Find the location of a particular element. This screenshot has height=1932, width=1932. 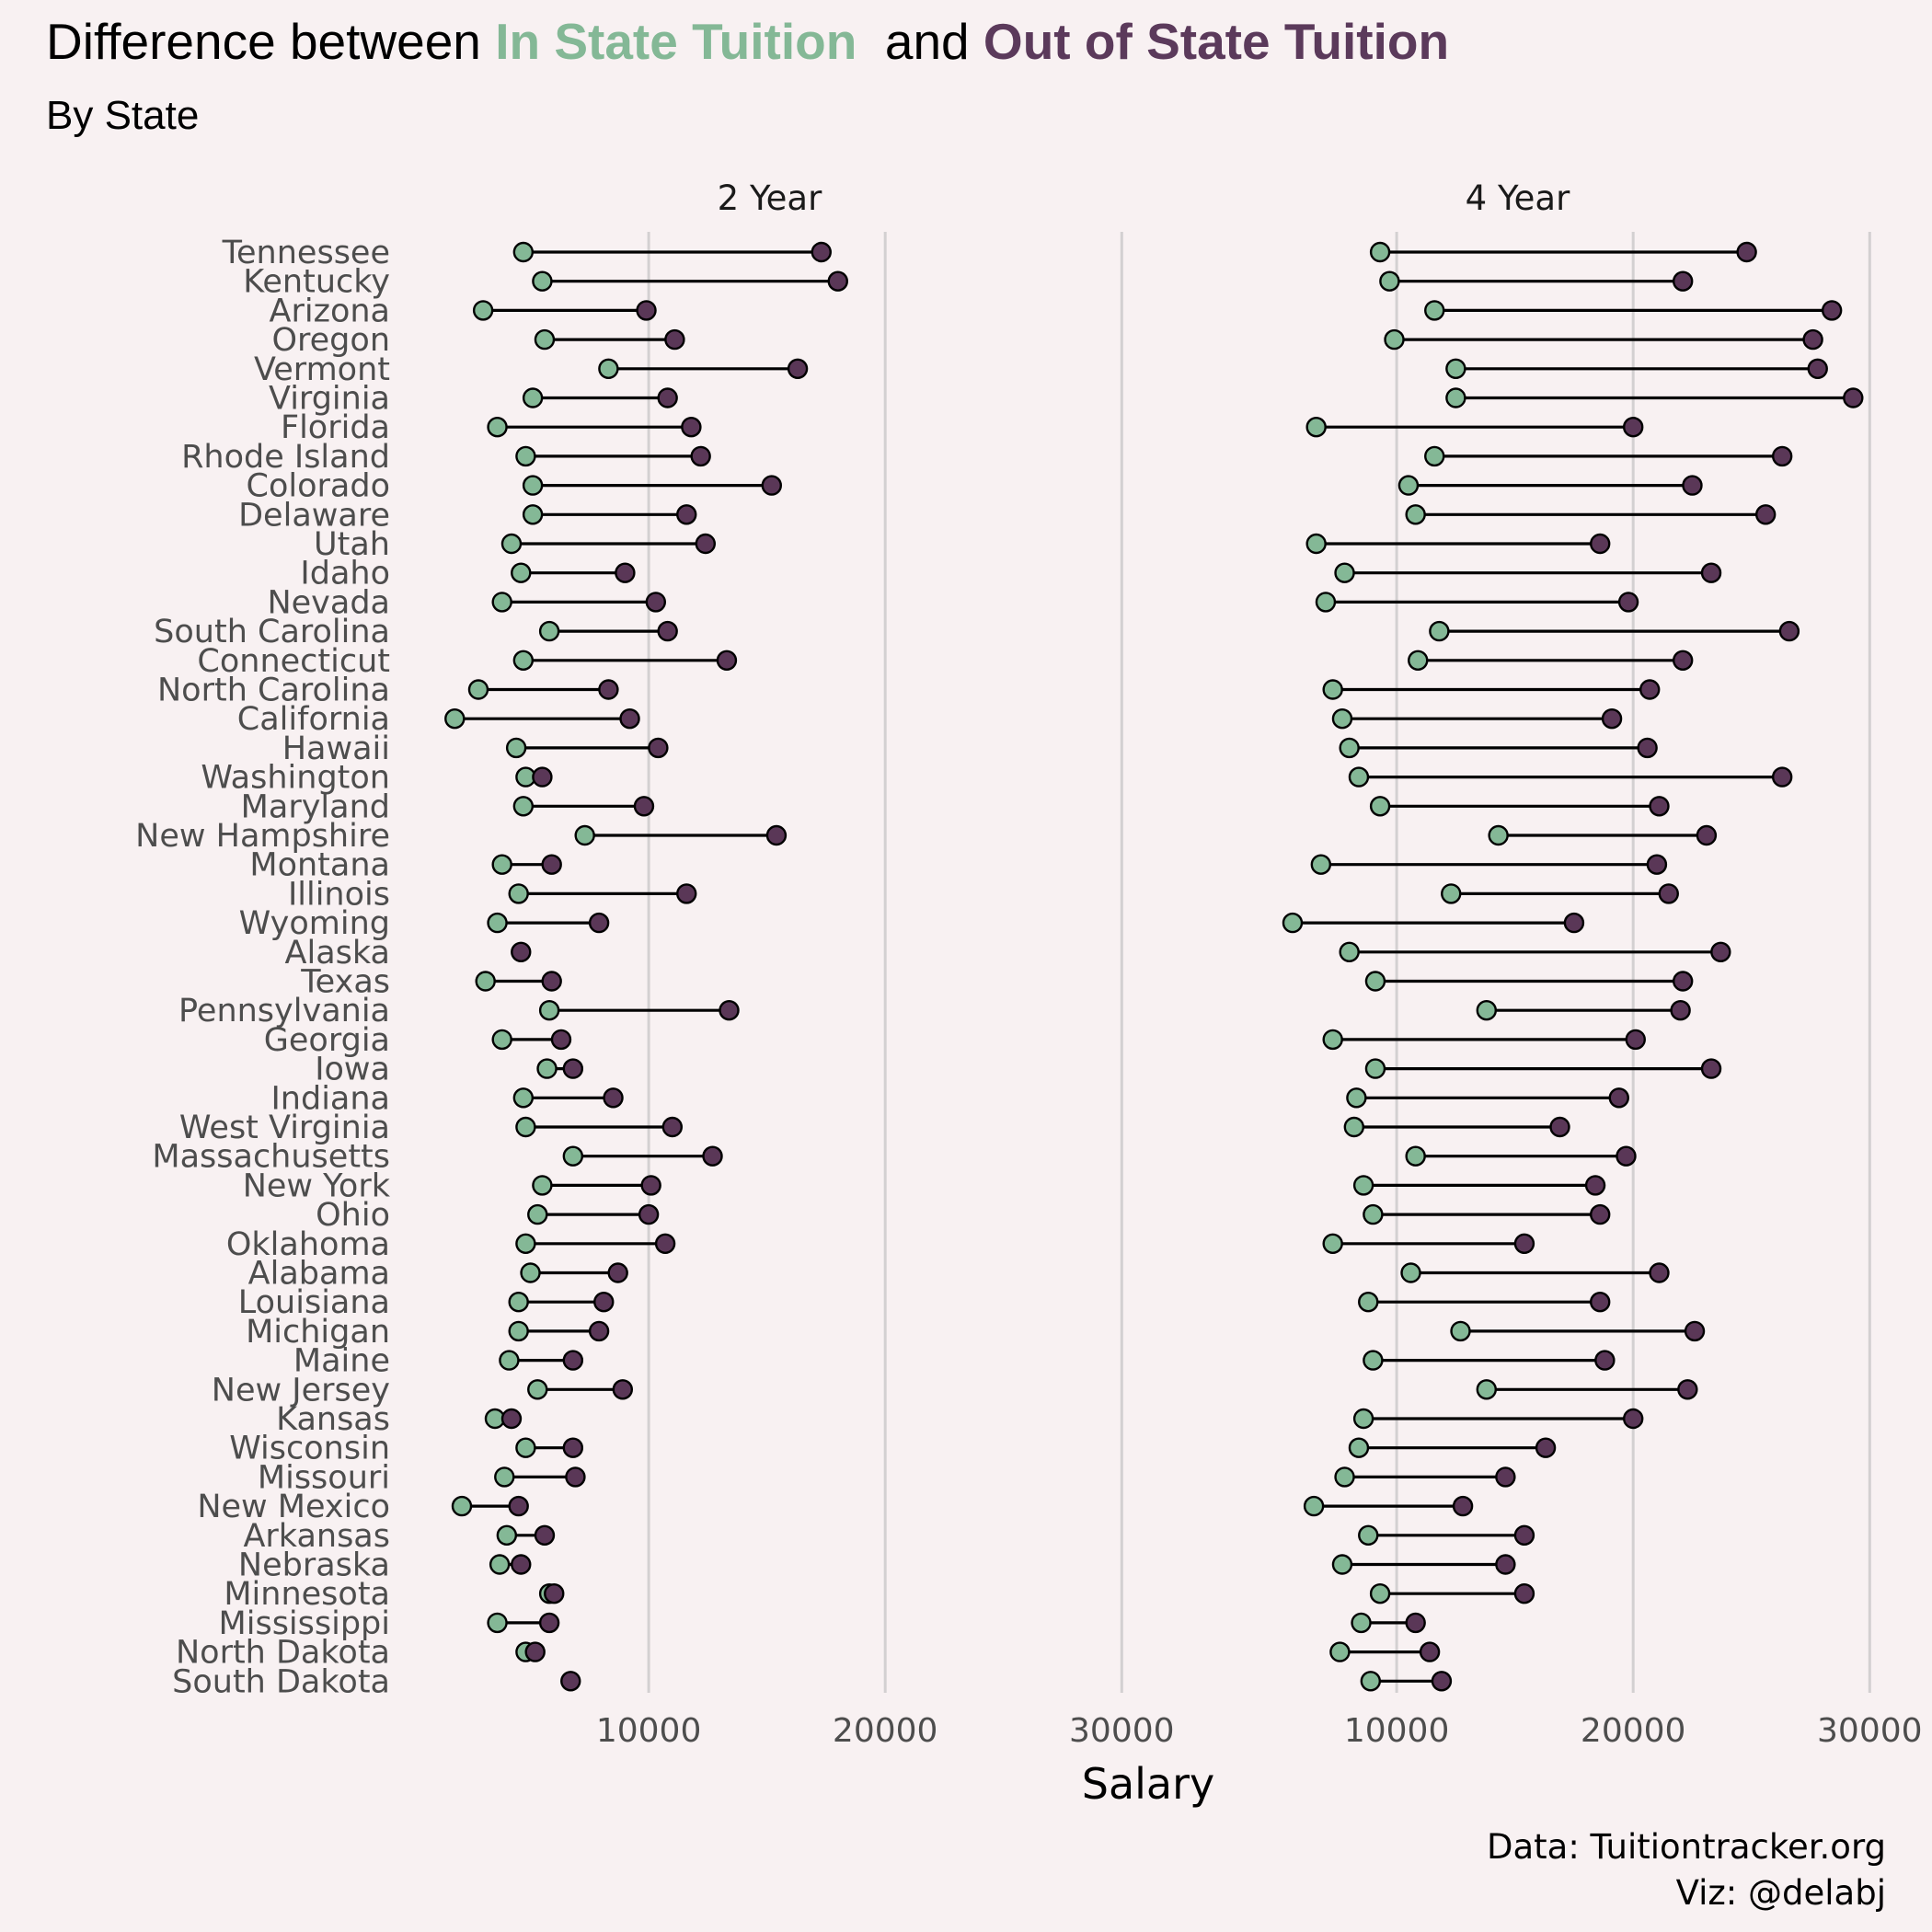

out-state-point-4-year-new-york is located at coordinates (1595, 1185).